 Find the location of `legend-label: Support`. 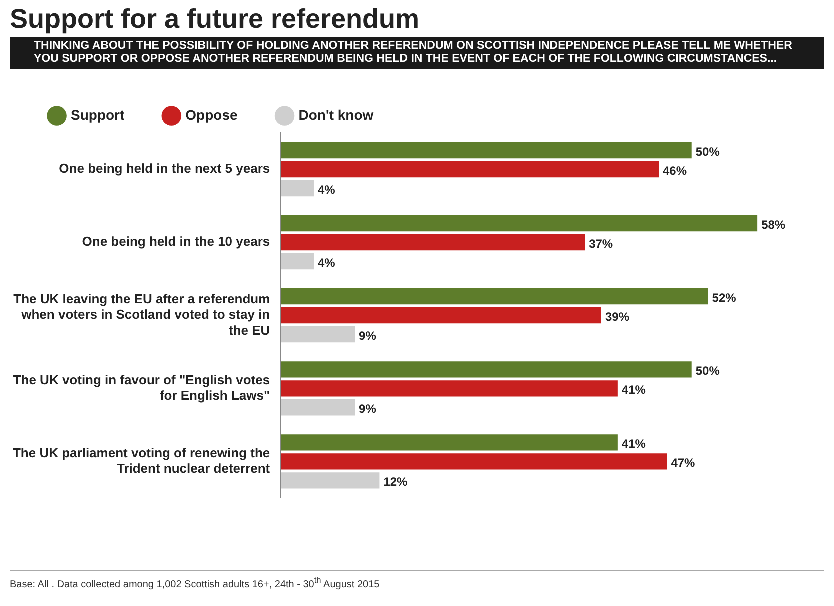

legend-label: Support is located at coordinates (98, 114).